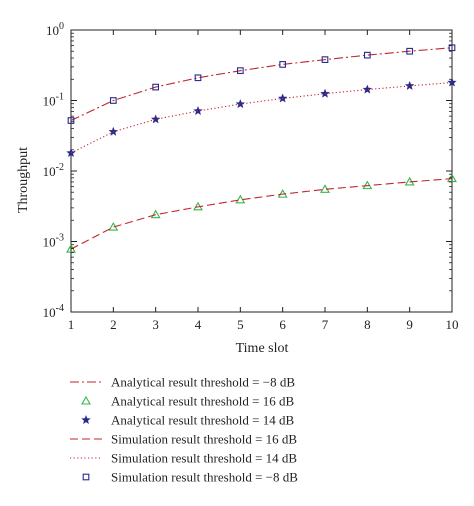  I want to click on x-tick-label: 2, so click(113, 324).